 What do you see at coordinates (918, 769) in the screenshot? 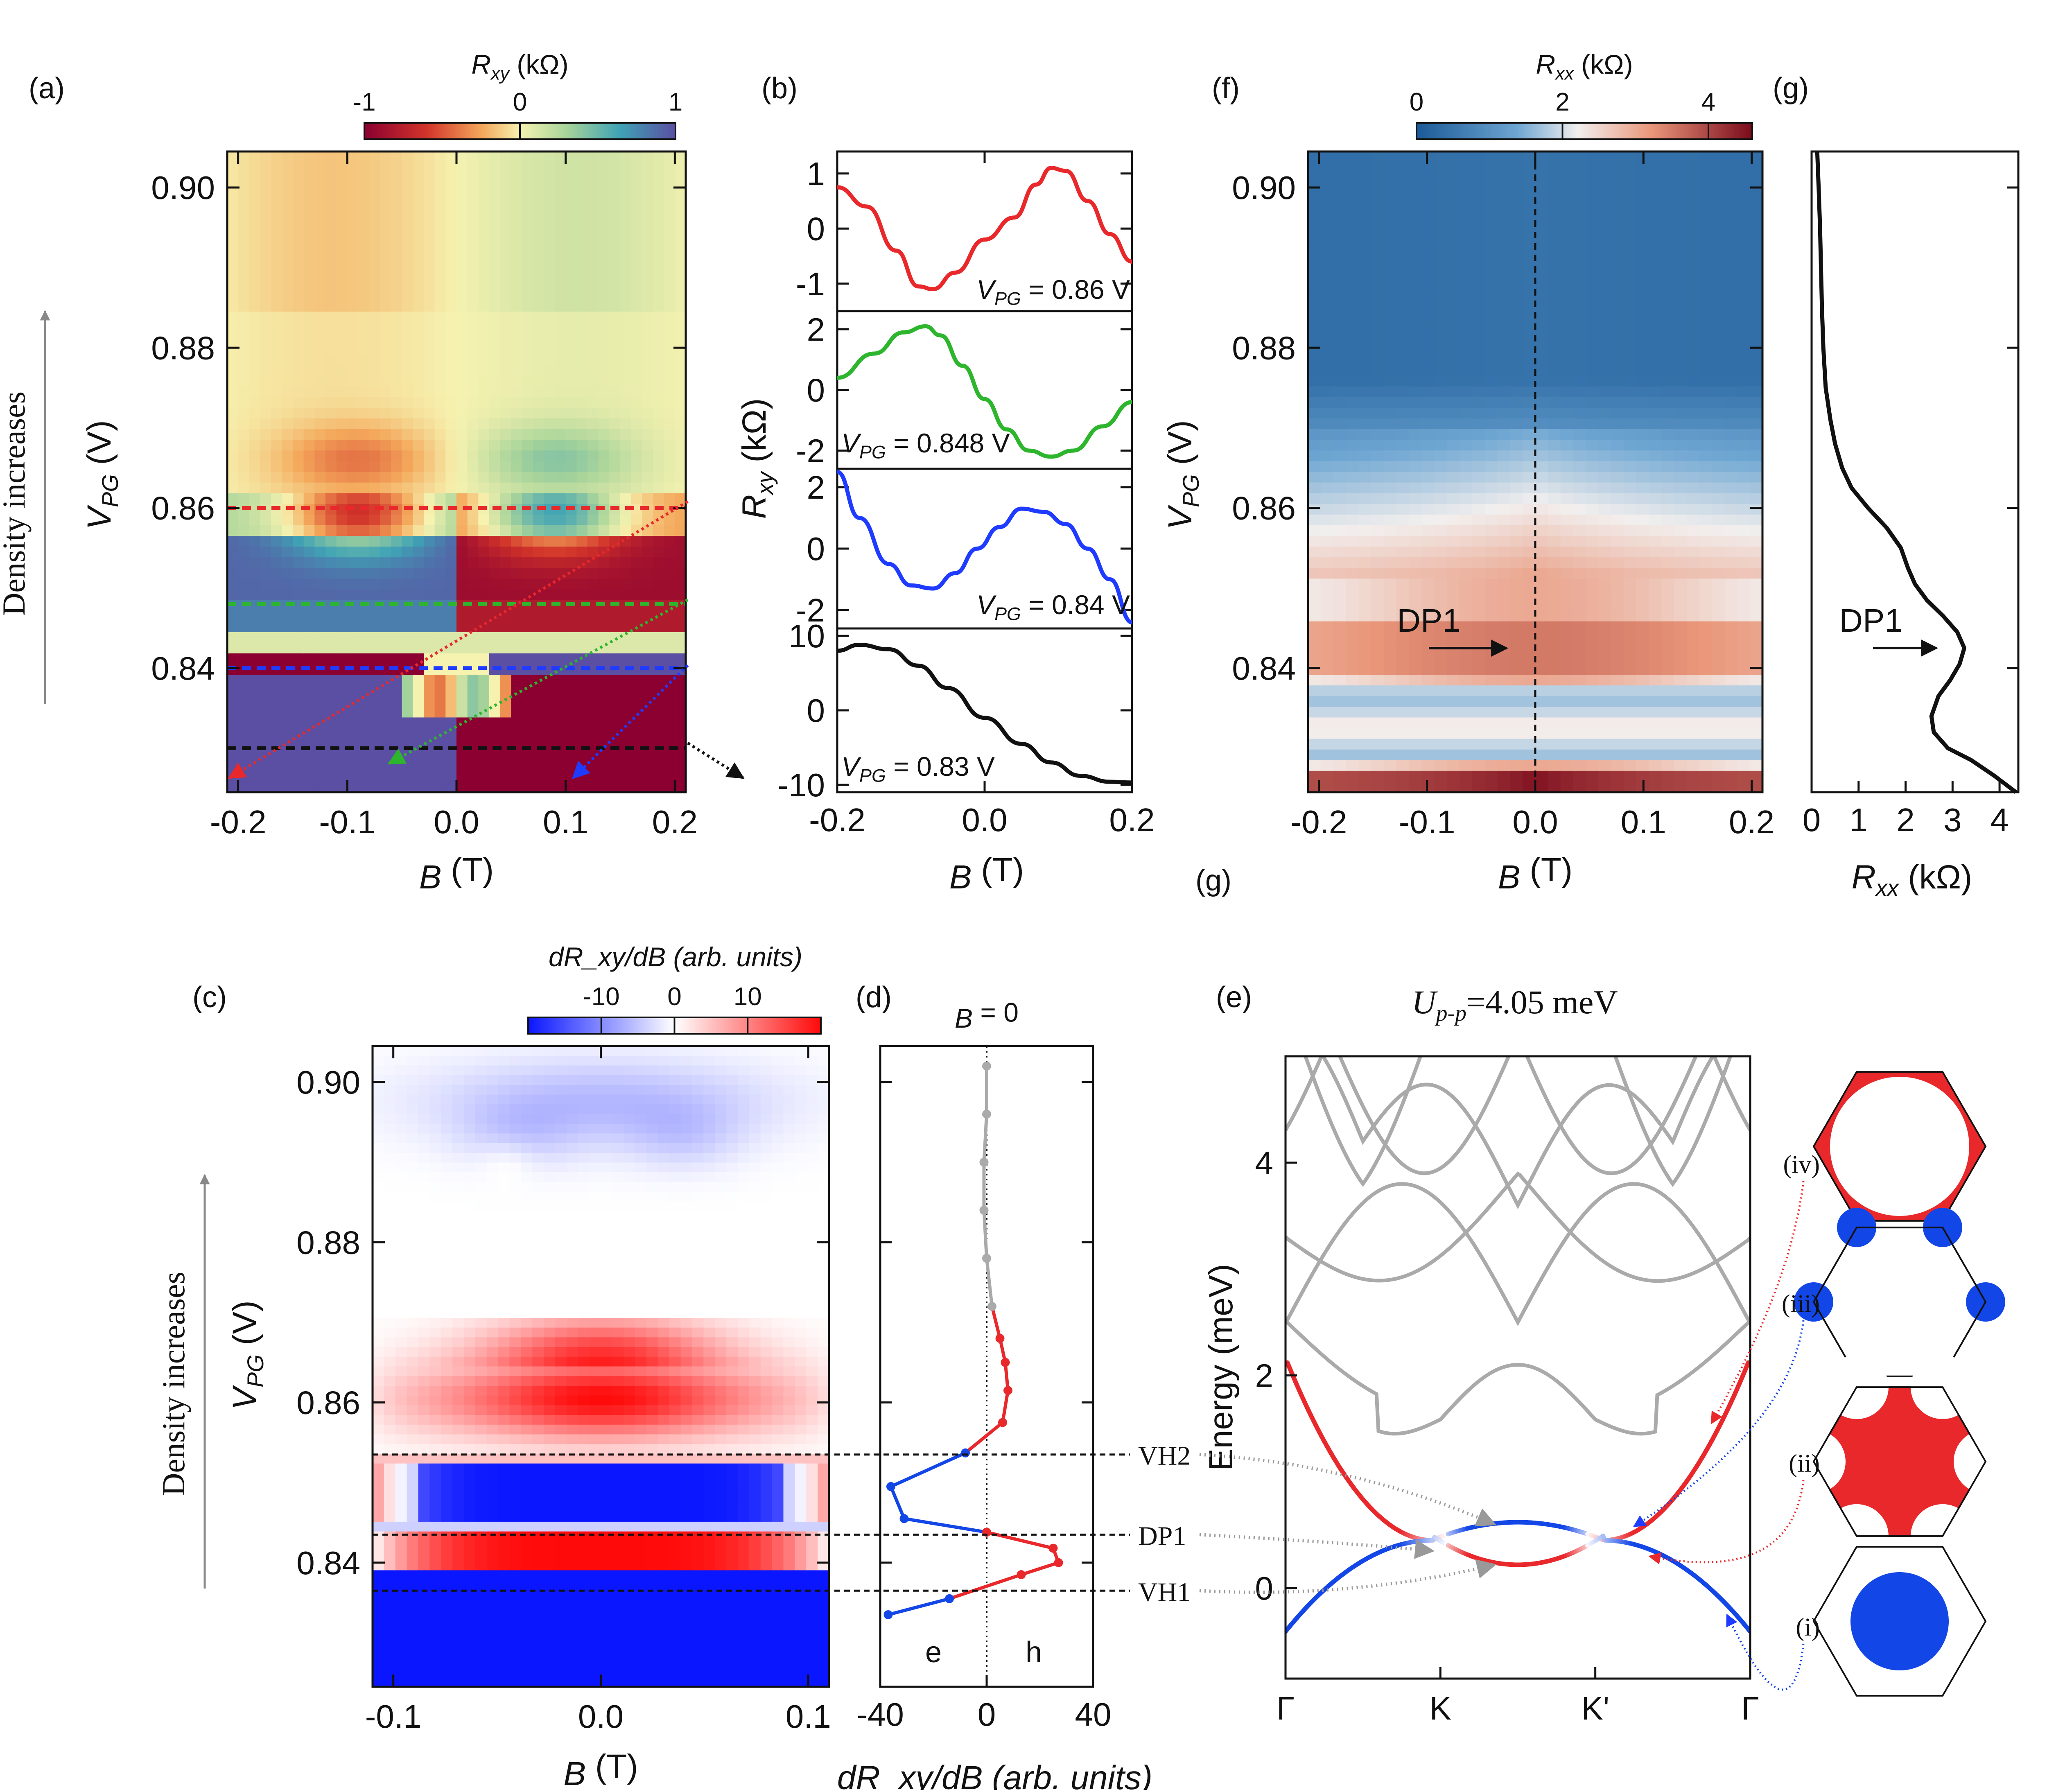
I see `panel-b-label-black: VPG = 0.83 V` at bounding box center [918, 769].